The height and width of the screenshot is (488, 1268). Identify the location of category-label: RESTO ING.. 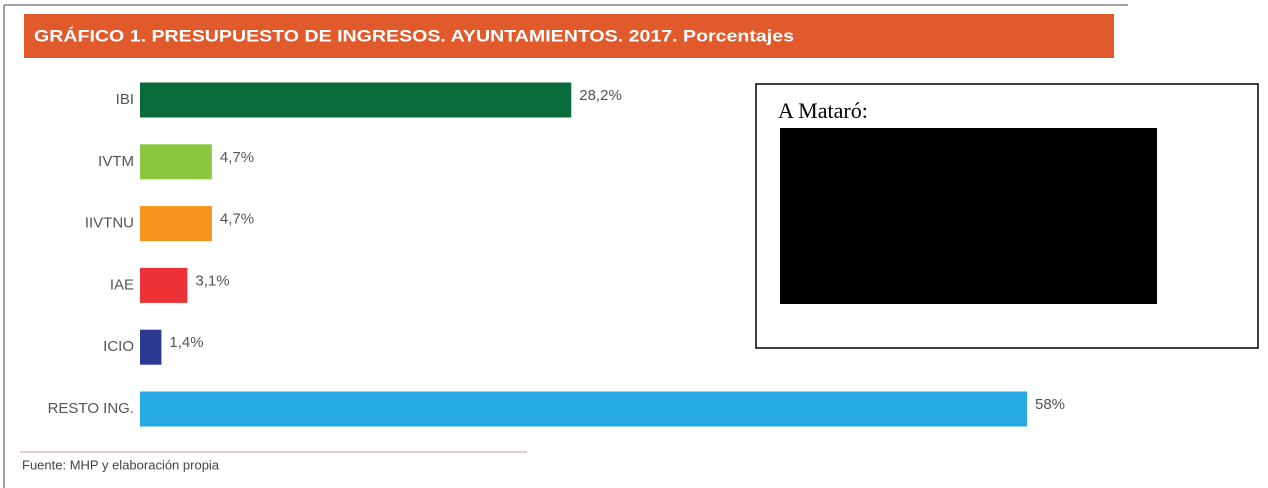
(91, 408).